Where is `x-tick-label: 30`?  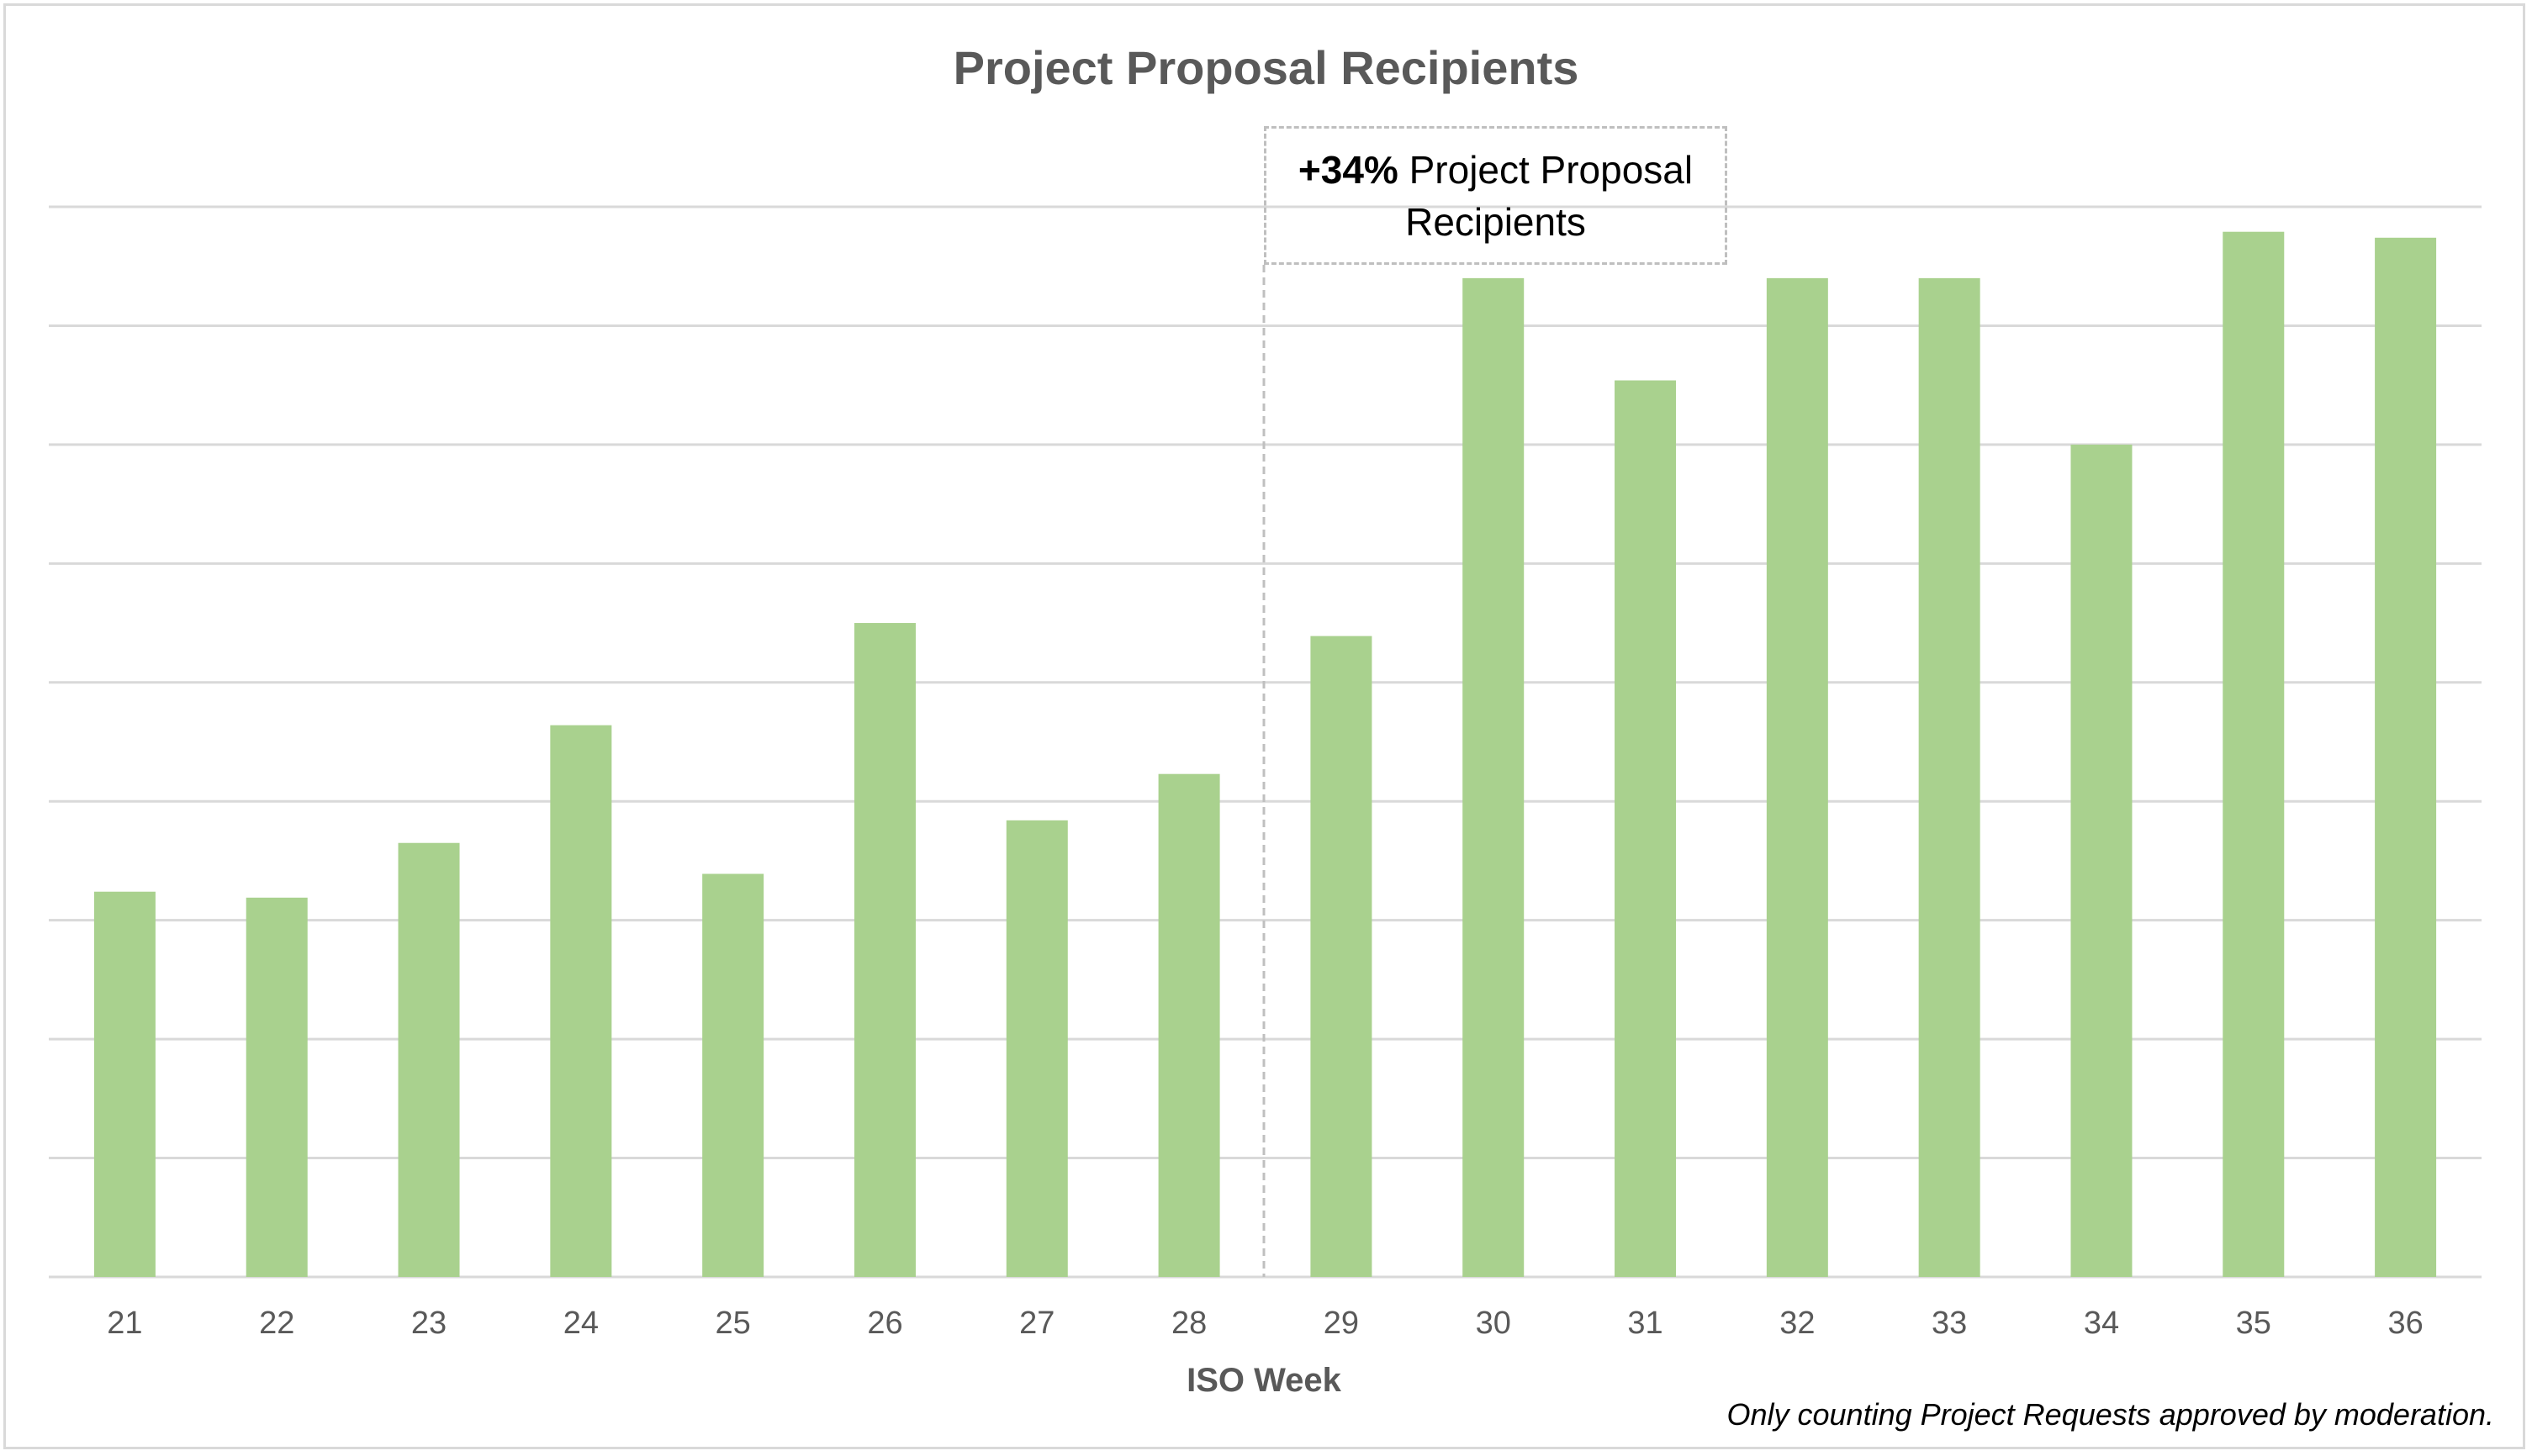 x-tick-label: 30 is located at coordinates (1493, 1323).